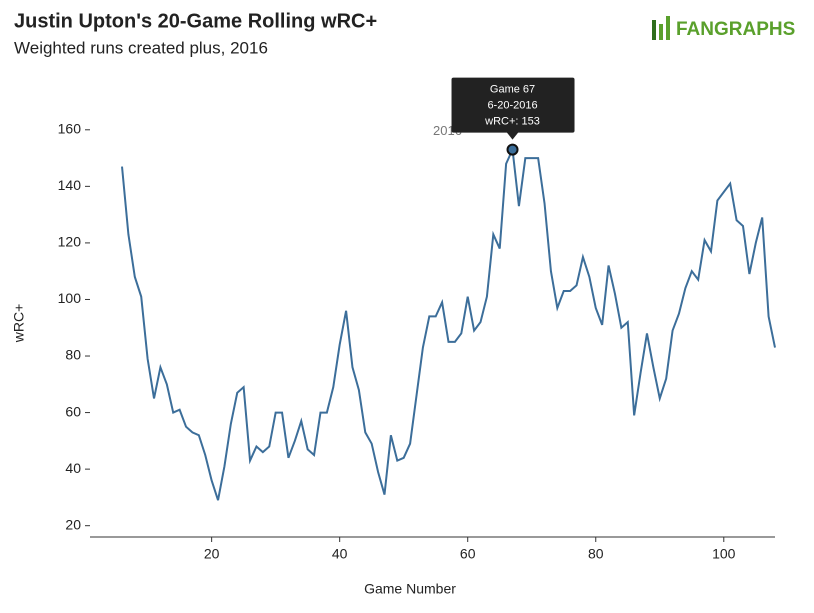  What do you see at coordinates (724, 554) in the screenshot?
I see `x-tick-label: 100` at bounding box center [724, 554].